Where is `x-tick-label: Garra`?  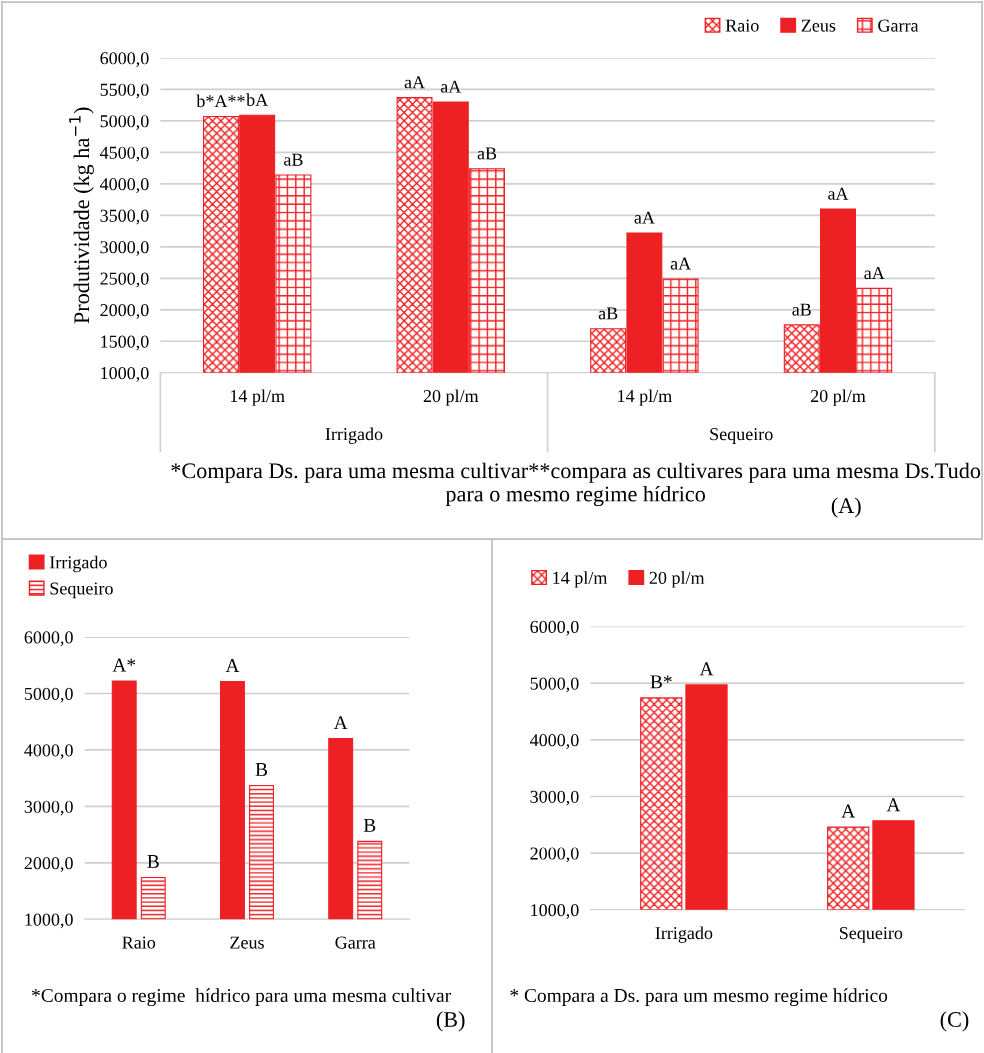
x-tick-label: Garra is located at coordinates (355, 942).